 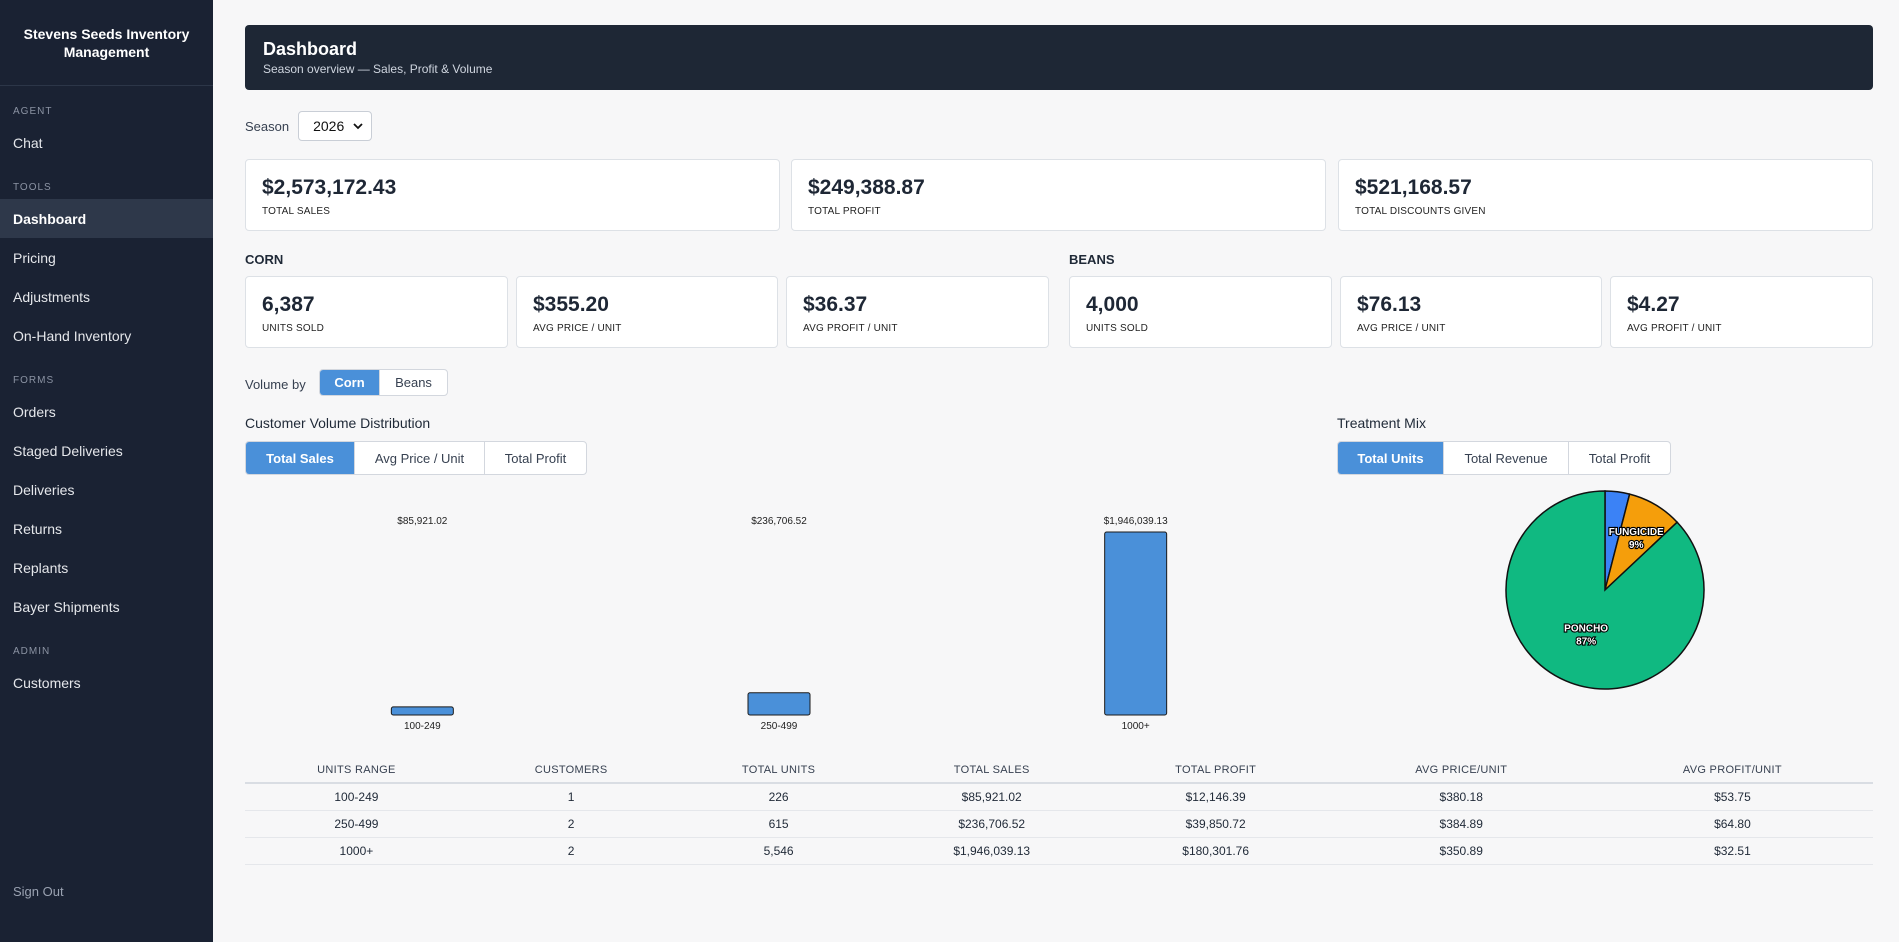 What do you see at coordinates (1058, 195) in the screenshot?
I see `total-profit-card: $249,388.87 TOTAL PROFIT` at bounding box center [1058, 195].